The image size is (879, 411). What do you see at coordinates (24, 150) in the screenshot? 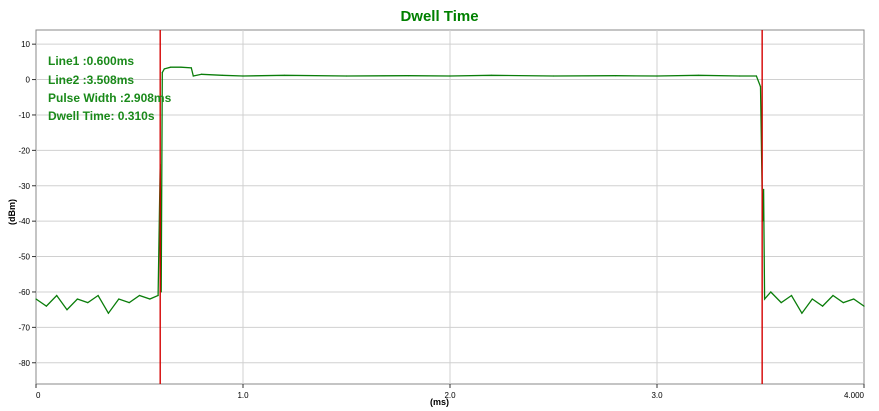
I see `y-tick-label: -20` at bounding box center [24, 150].